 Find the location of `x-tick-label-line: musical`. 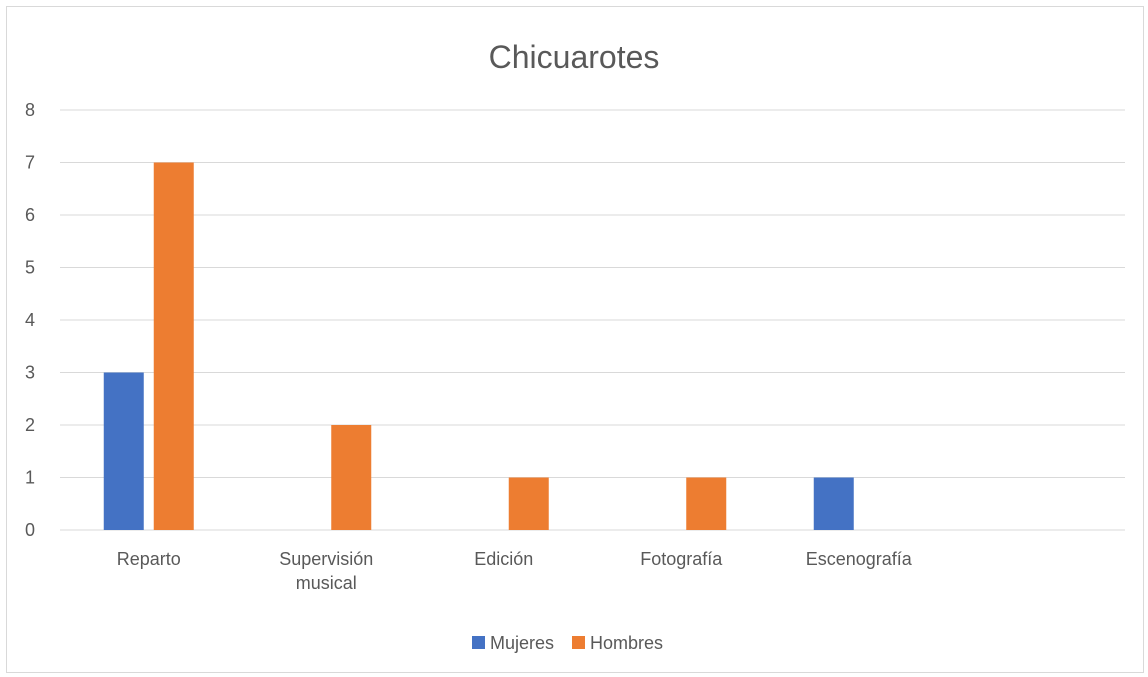

x-tick-label-line: musical is located at coordinates (326, 583).